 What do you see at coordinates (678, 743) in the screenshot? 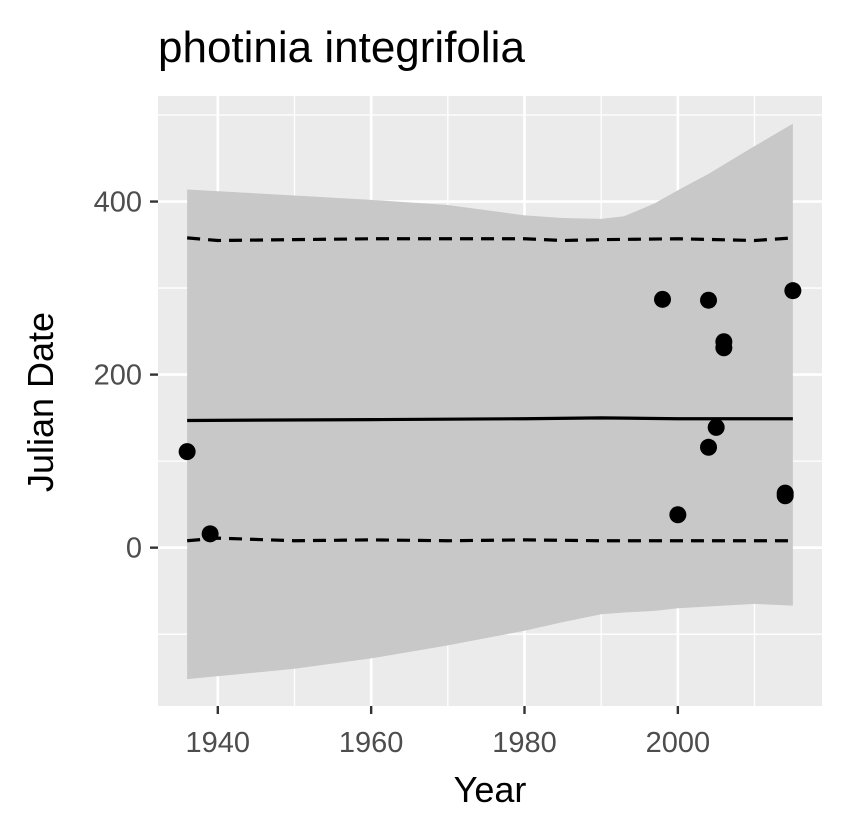
I see `x-tick-label: 2000` at bounding box center [678, 743].